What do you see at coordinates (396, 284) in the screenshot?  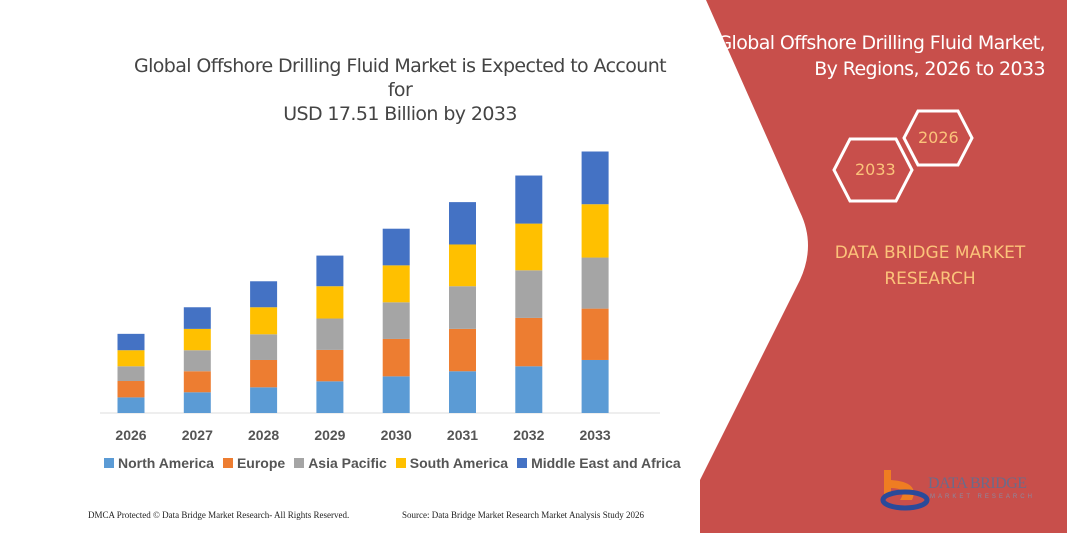 I see `bar-segment-2030-south-america` at bounding box center [396, 284].